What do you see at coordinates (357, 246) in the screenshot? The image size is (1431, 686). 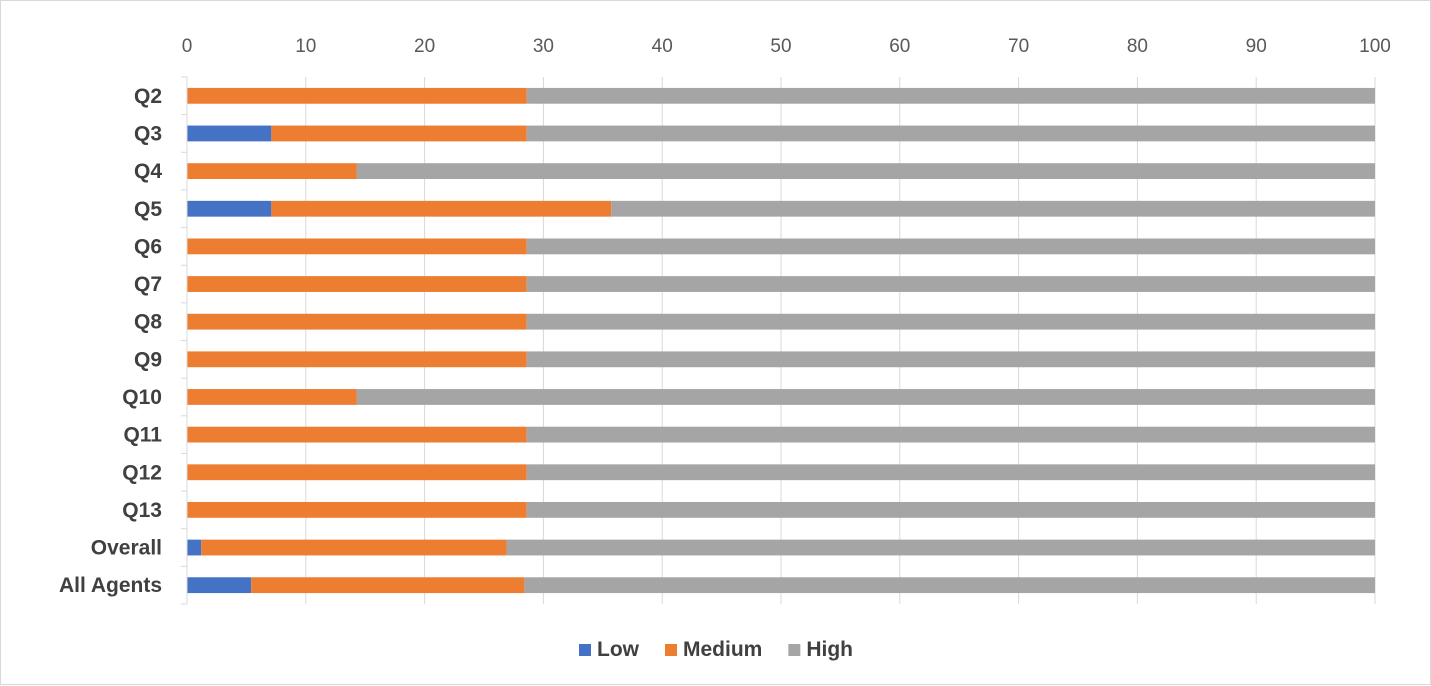 I see `bar-medium-q6` at bounding box center [357, 246].